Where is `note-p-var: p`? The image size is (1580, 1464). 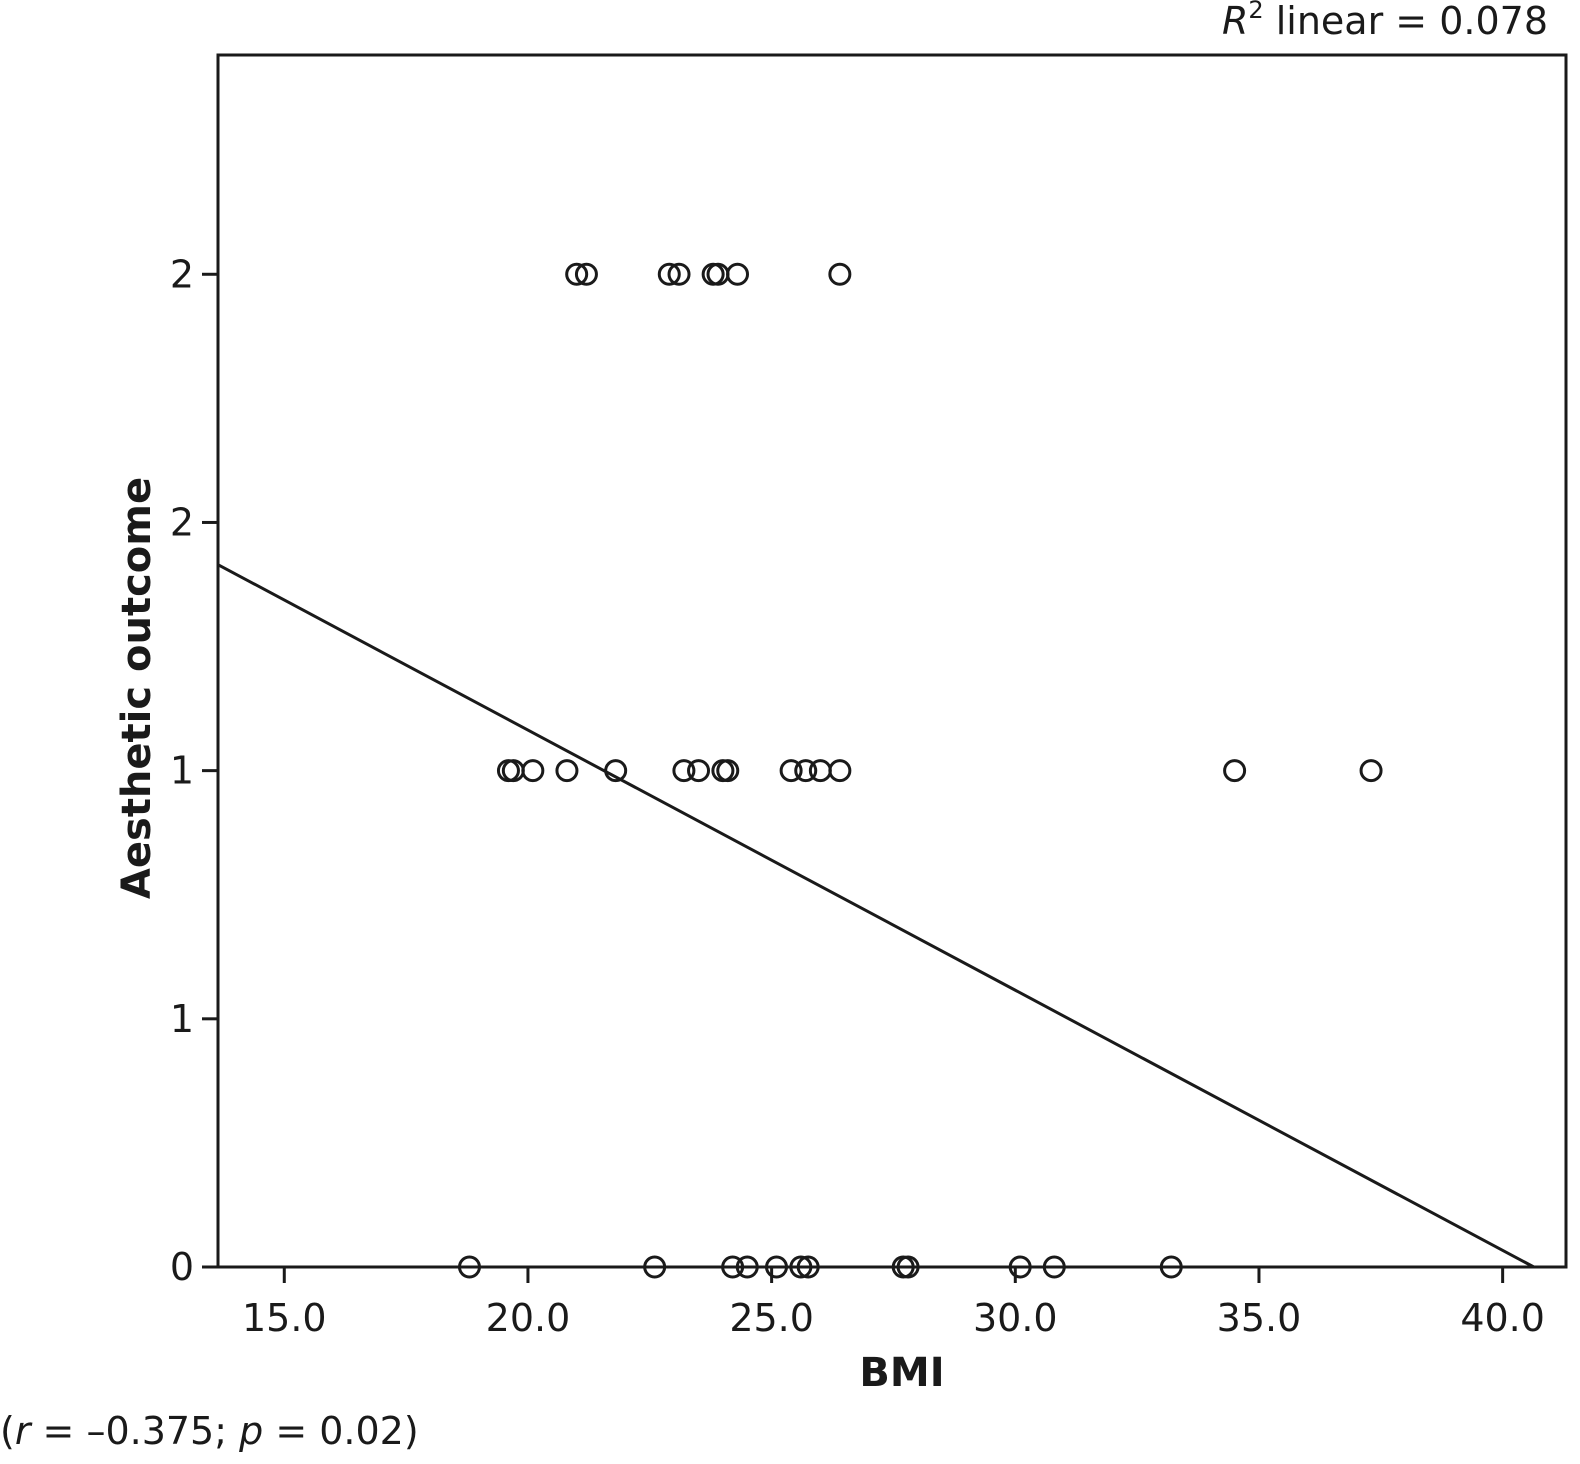 note-p-var: p is located at coordinates (250, 1431).